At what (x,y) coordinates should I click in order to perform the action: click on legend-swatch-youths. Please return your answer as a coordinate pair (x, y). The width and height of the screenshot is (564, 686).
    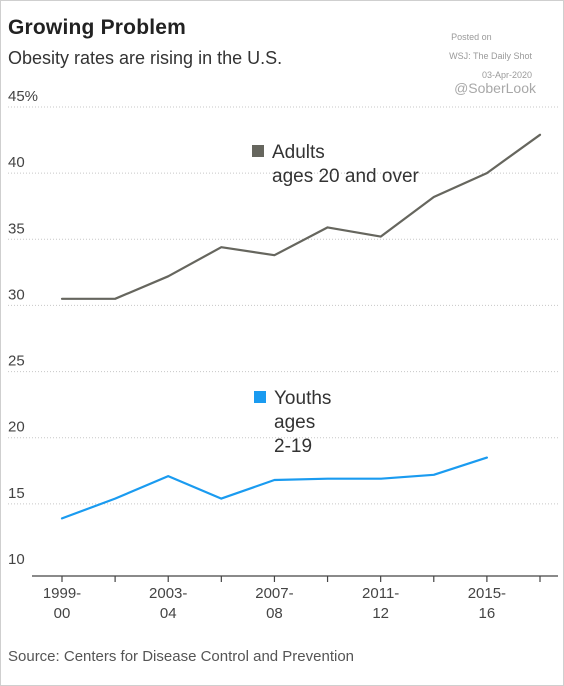
    Looking at the image, I should click on (260, 397).